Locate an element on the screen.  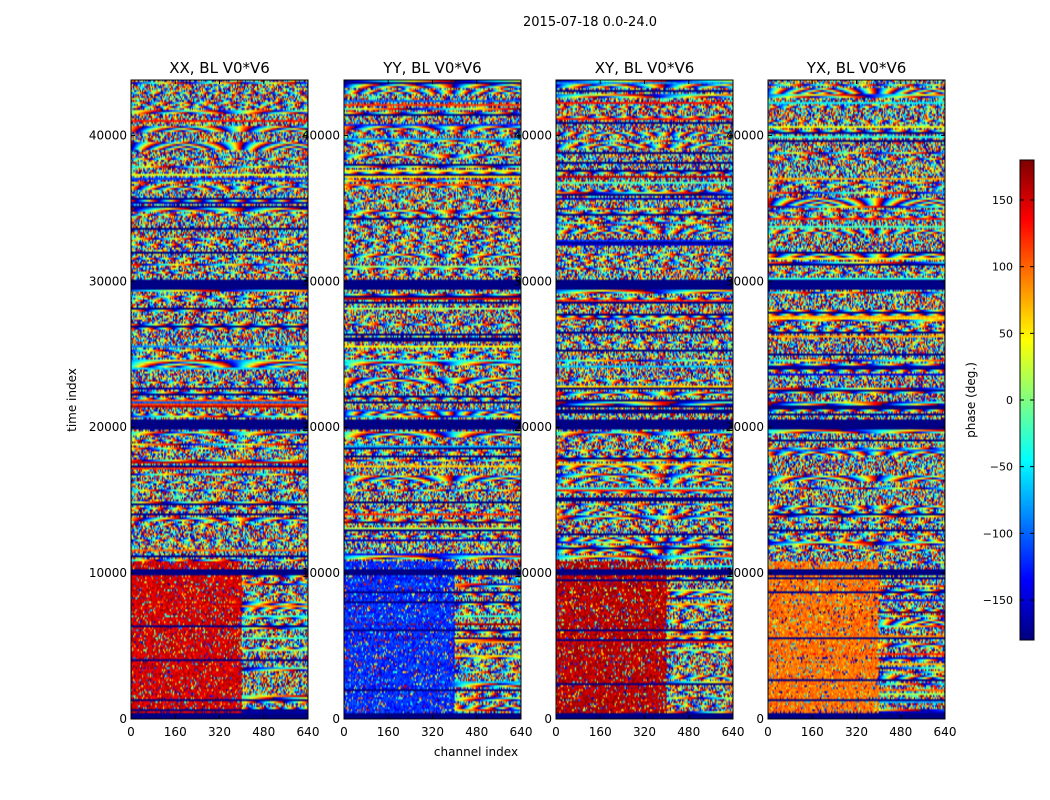
panel-title: YX, BL V0*V6 is located at coordinates (856, 68).